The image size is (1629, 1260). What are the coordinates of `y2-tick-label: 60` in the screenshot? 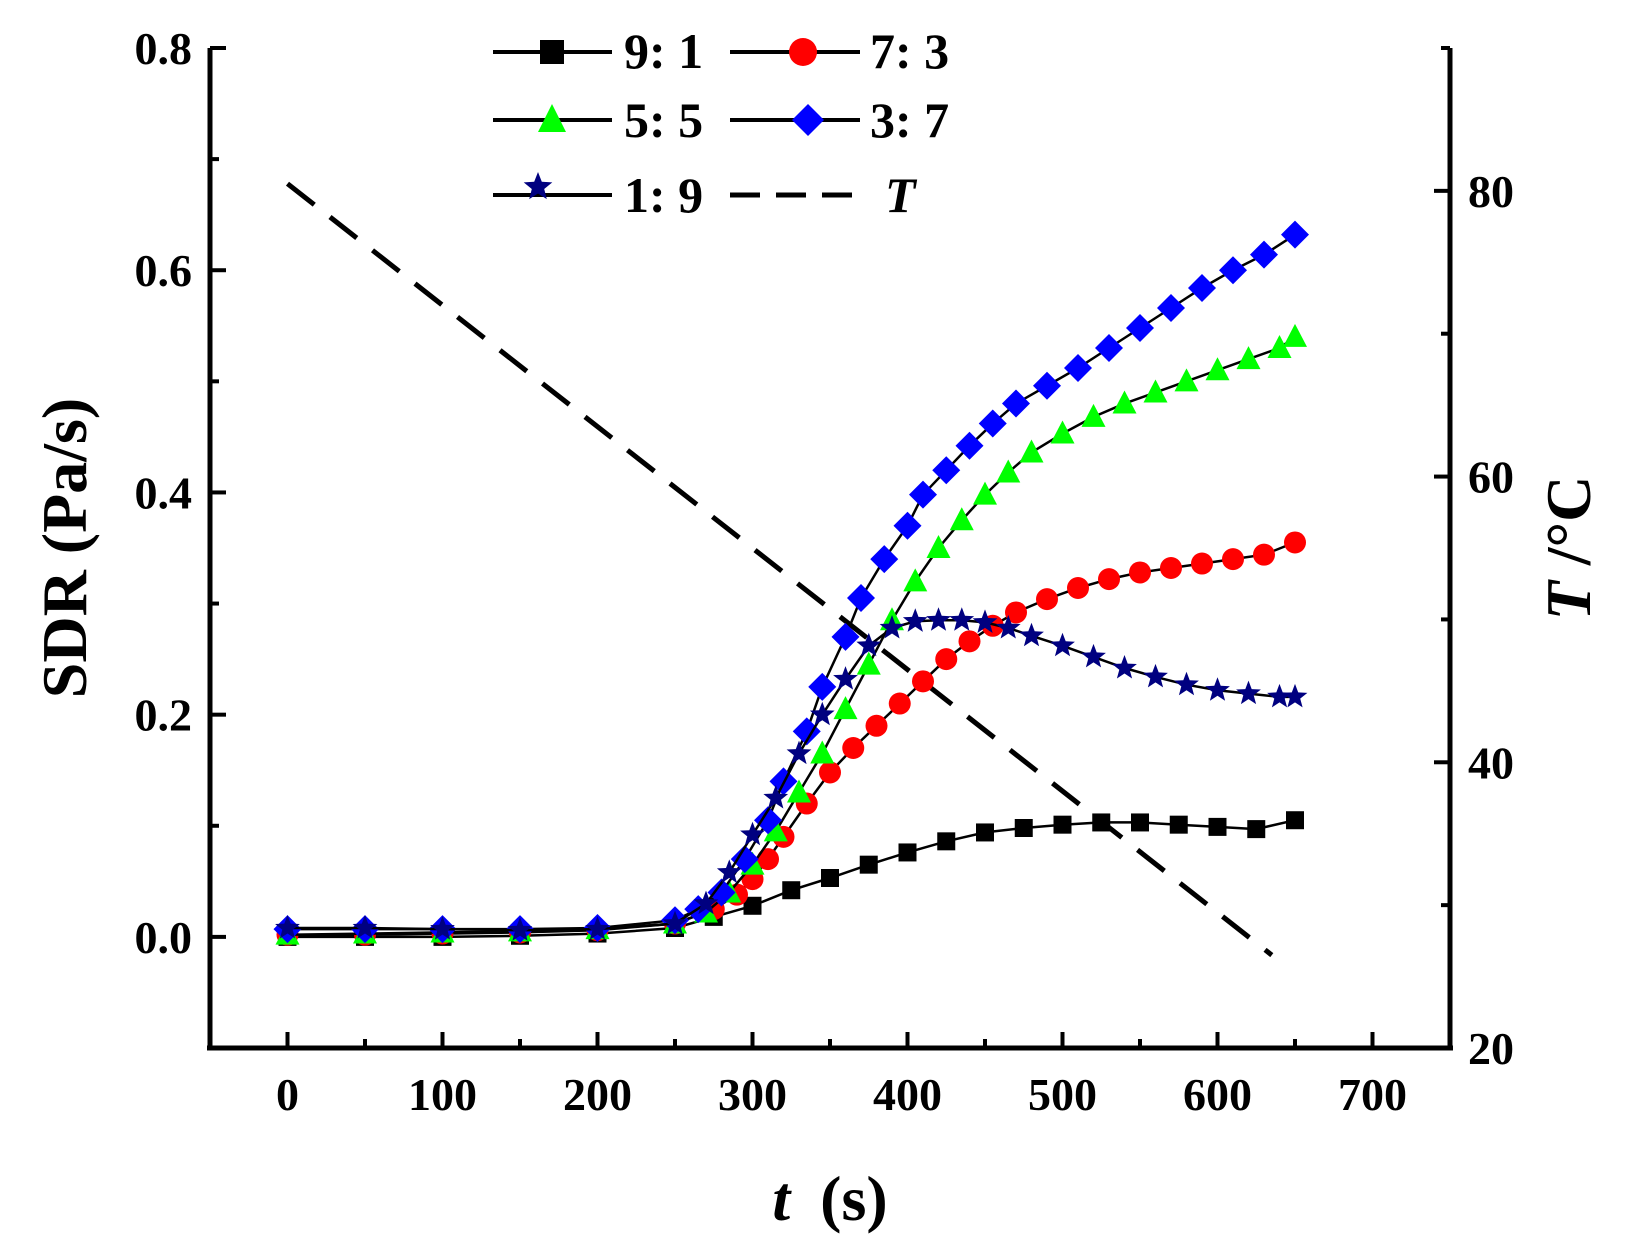 It's located at (1491, 477).